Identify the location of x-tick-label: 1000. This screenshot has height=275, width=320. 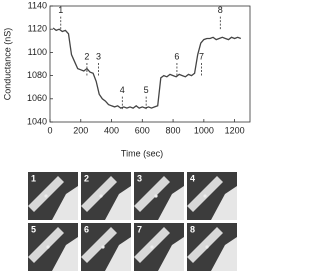
(204, 130).